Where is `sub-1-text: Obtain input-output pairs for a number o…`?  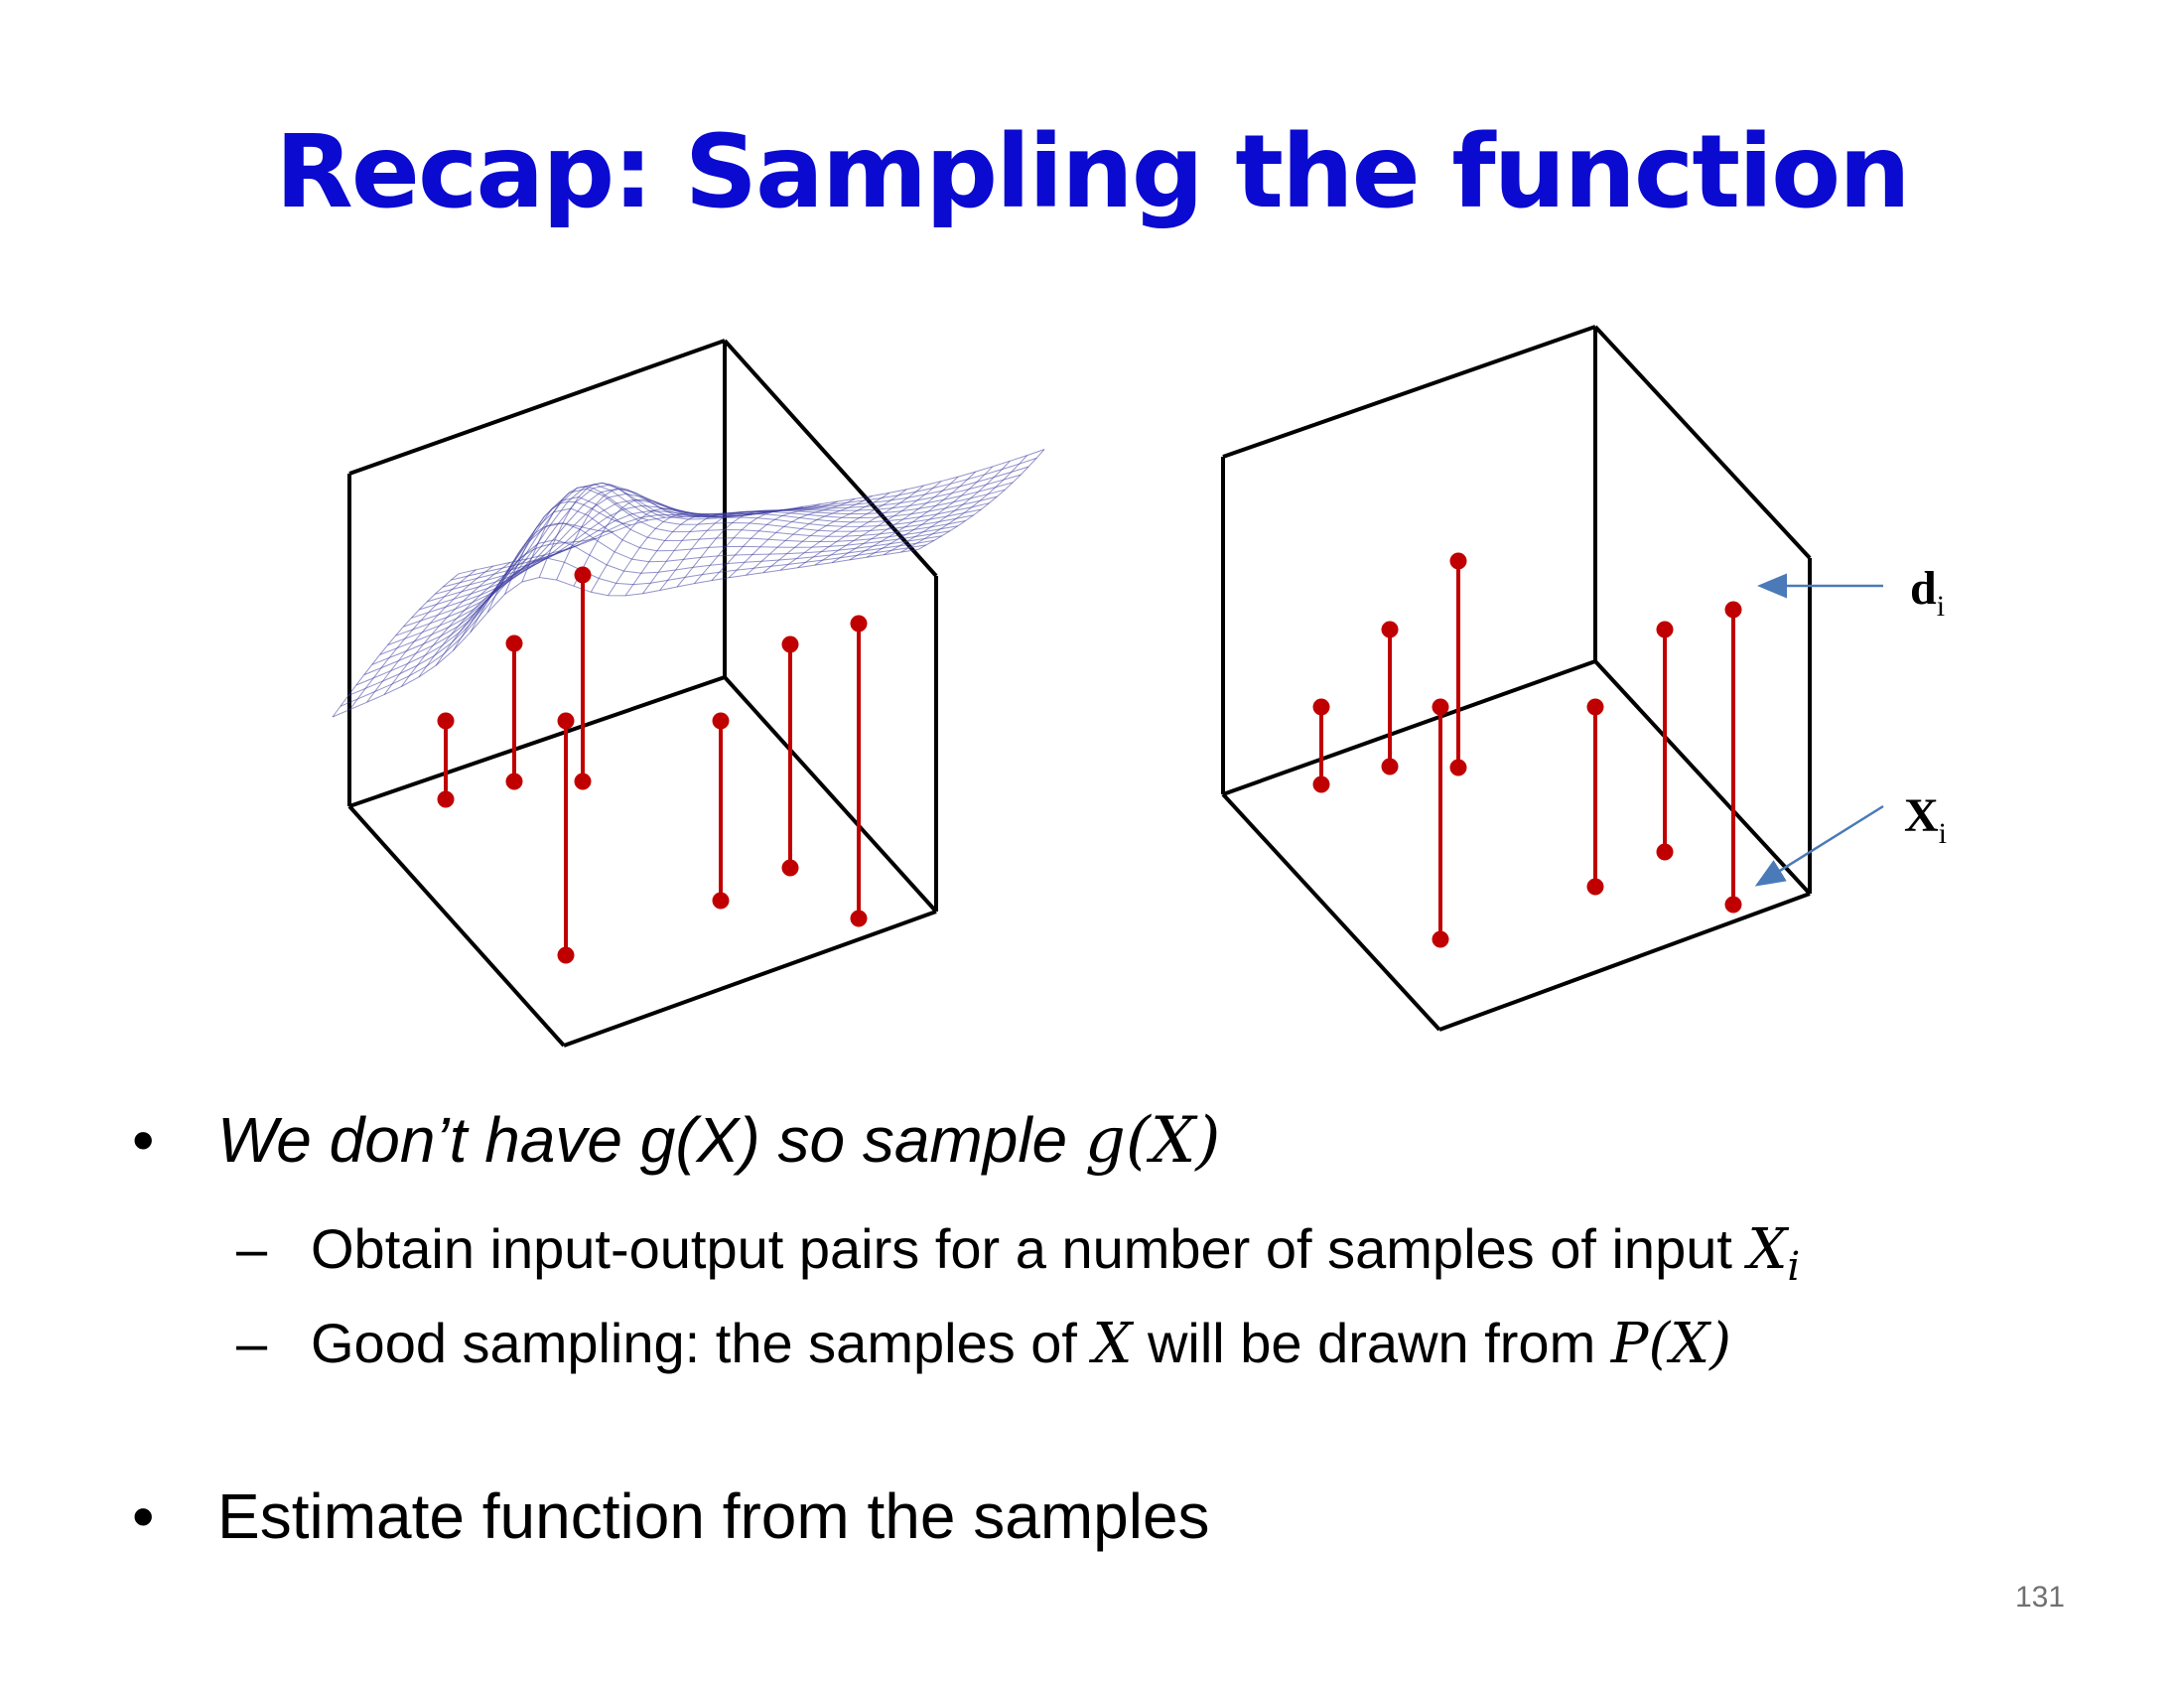 sub-1-text: Obtain input-output pairs for a number o… is located at coordinates (1029, 1248).